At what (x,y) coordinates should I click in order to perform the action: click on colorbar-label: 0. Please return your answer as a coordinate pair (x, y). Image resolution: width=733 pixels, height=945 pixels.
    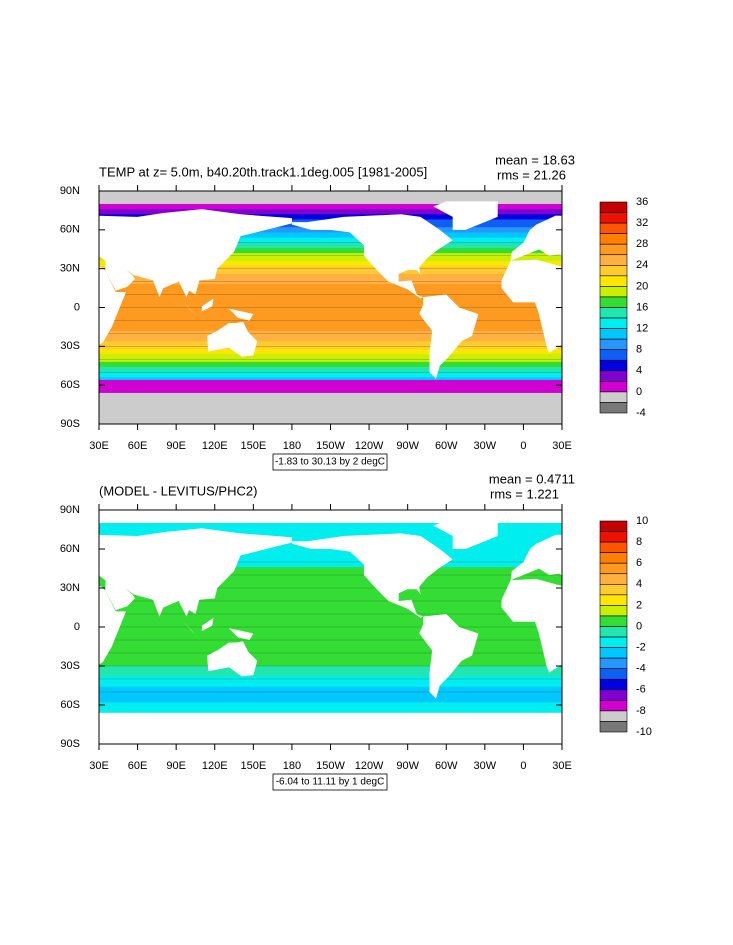
    Looking at the image, I should click on (639, 626).